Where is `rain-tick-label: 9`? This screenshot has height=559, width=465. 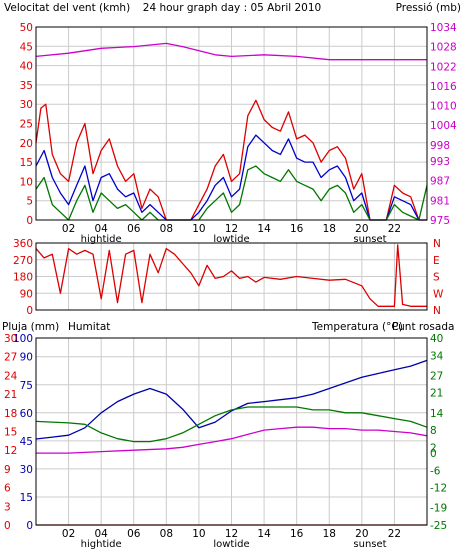
rain-tick-label: 9 is located at coordinates (7, 470).